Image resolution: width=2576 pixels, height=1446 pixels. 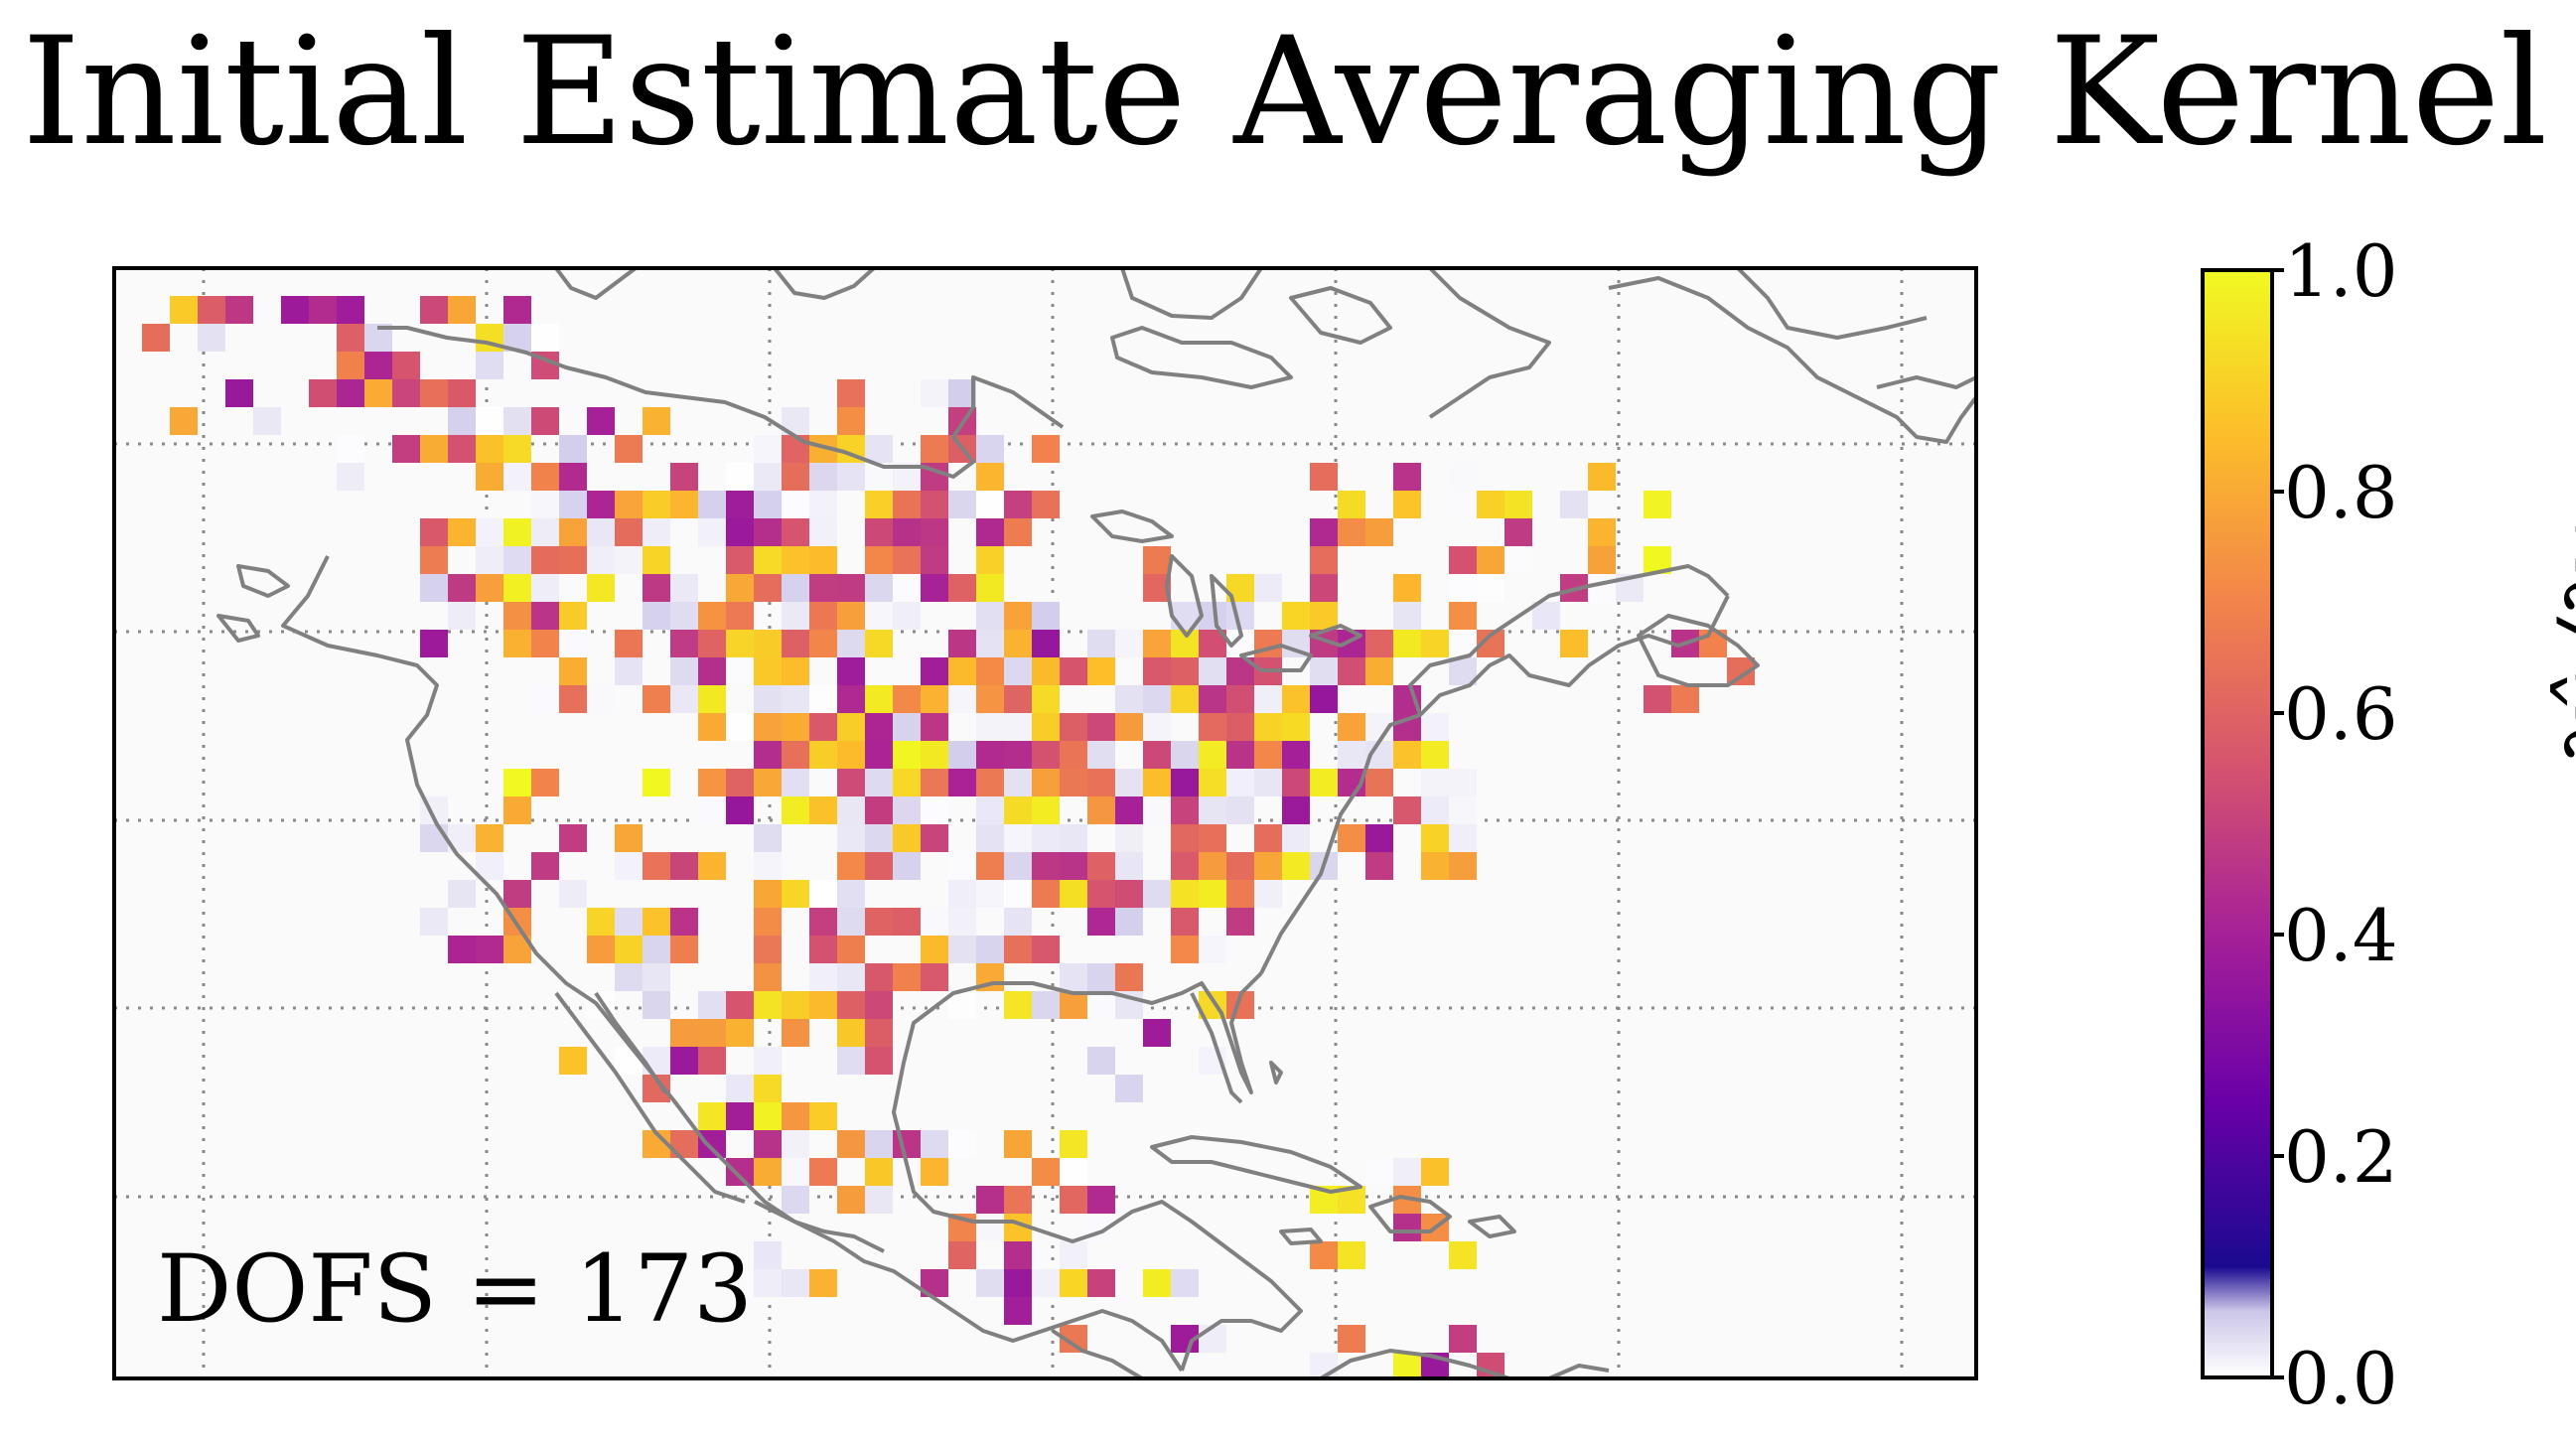 What do you see at coordinates (1285, 92) in the screenshot?
I see `chart-title: Initial Estimate Averaging Kernel` at bounding box center [1285, 92].